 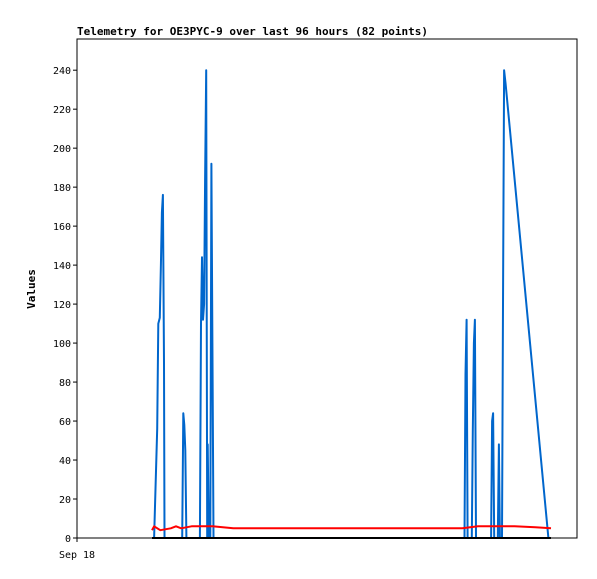 What do you see at coordinates (62, 71) in the screenshot?
I see `y-tick-label: 240` at bounding box center [62, 71].